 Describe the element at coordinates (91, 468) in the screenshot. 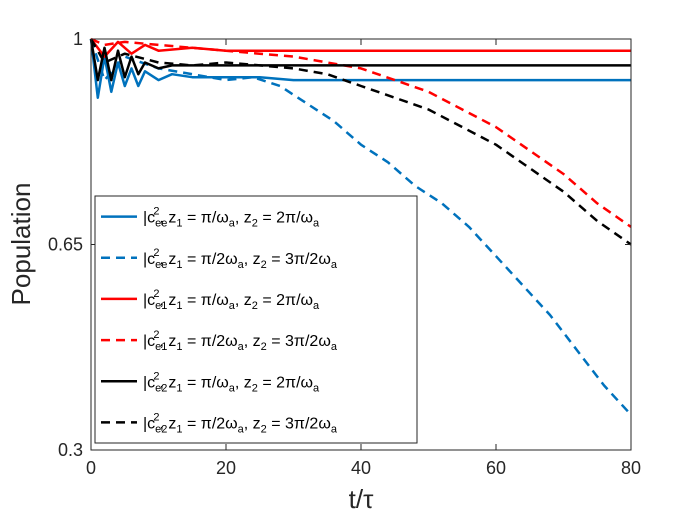

I see `x-tick-label-0: 0` at that location.